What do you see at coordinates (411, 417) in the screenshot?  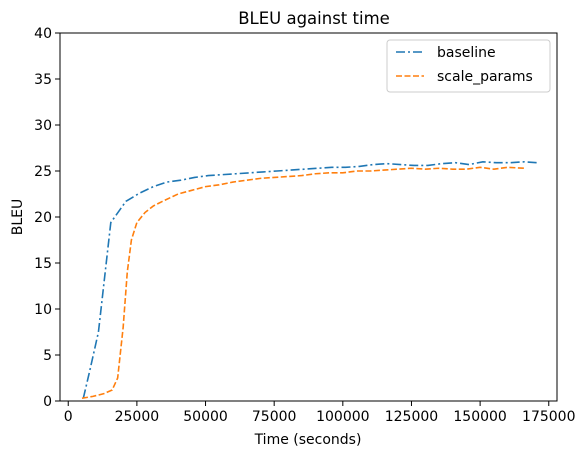 I see `x-tick-label: 125000` at bounding box center [411, 417].